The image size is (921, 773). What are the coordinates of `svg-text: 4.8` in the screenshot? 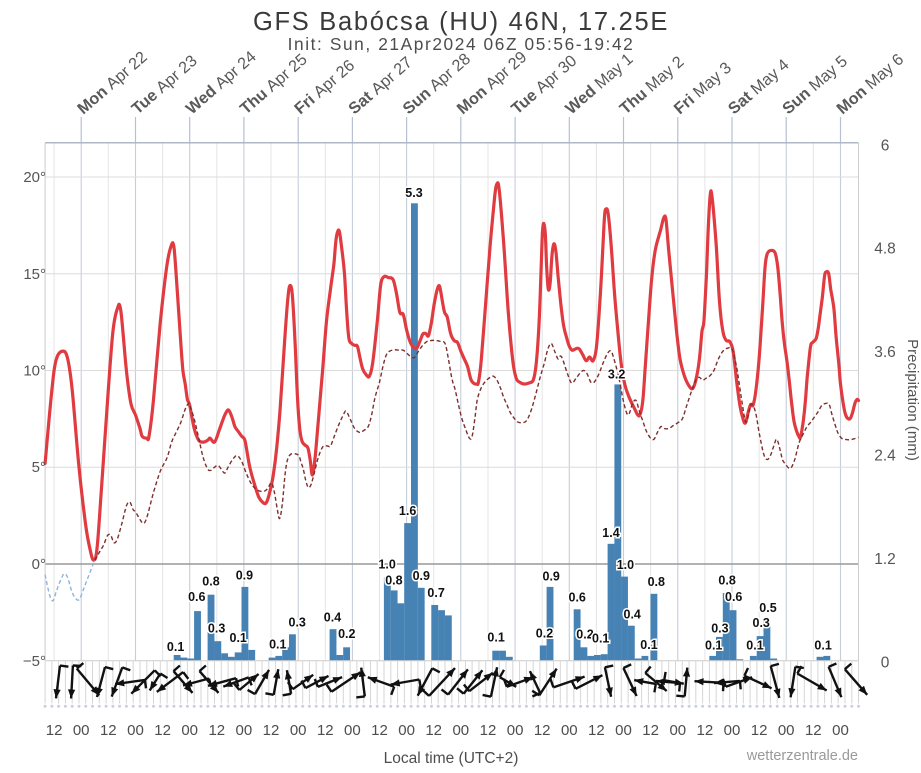 It's located at (885, 249).